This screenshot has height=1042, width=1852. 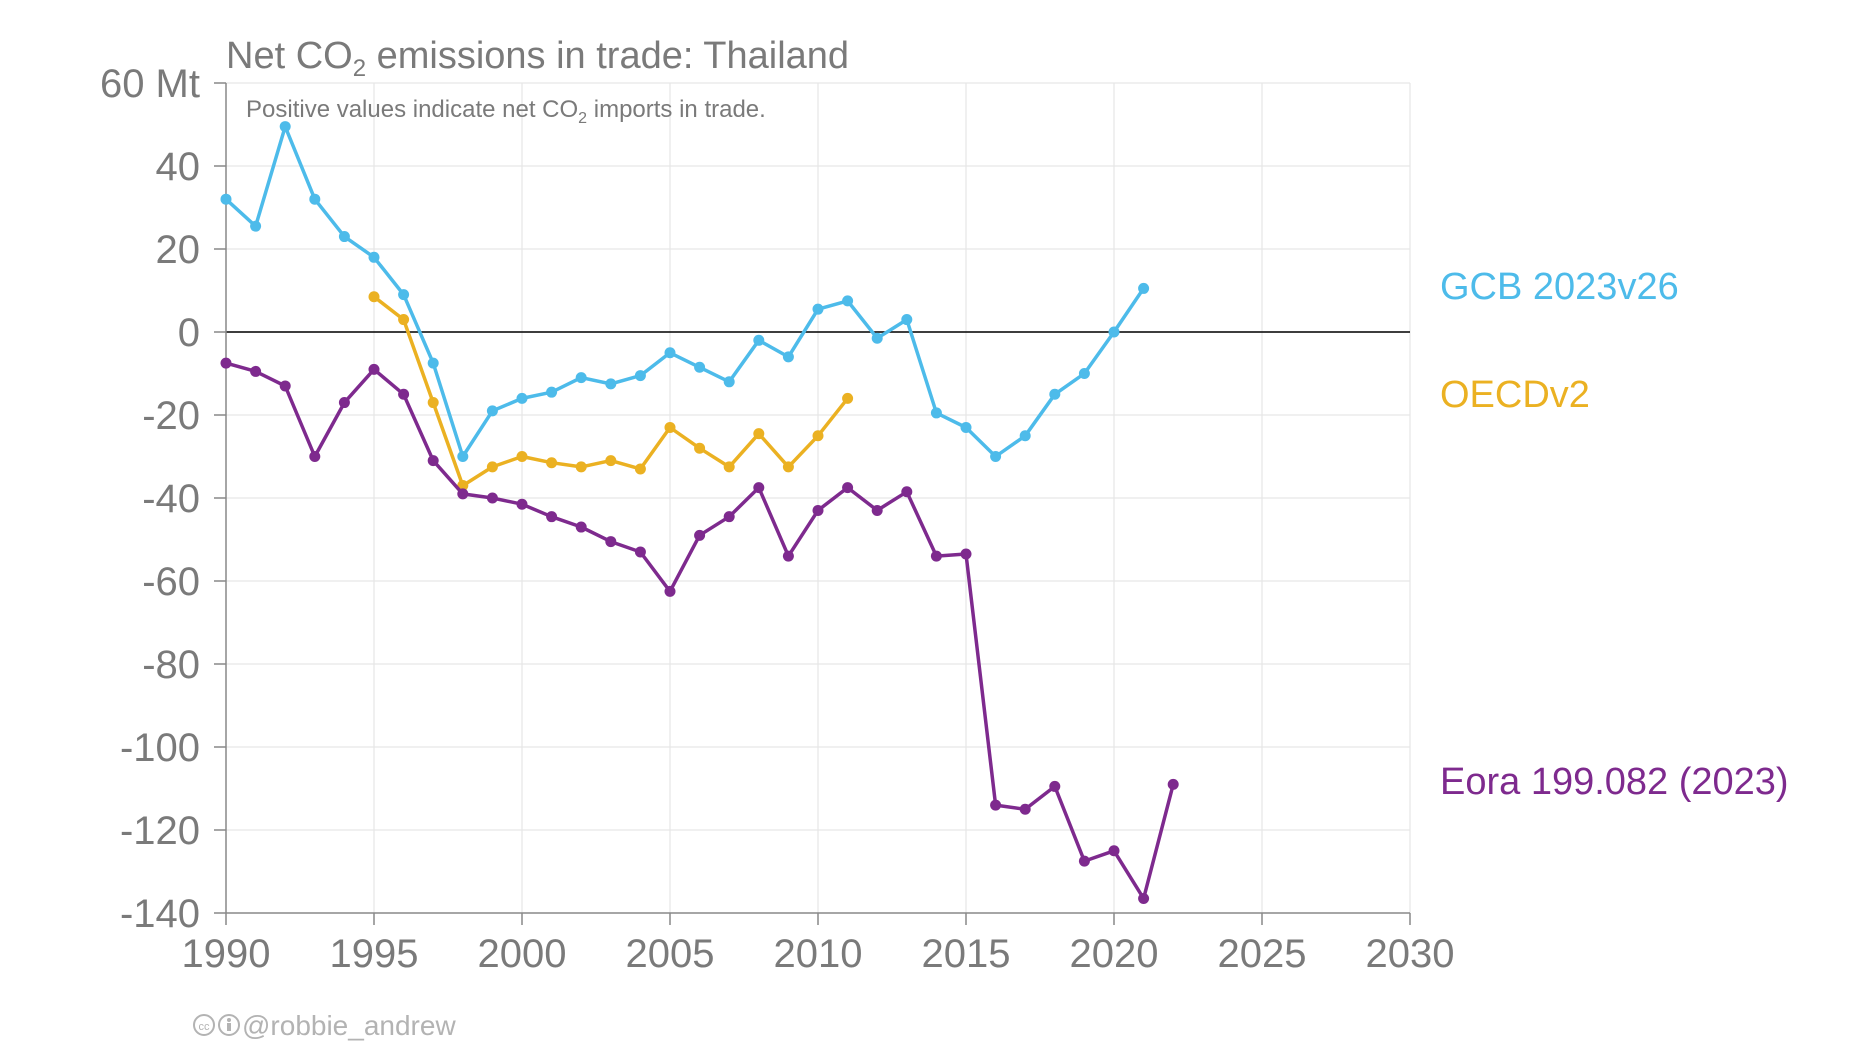 What do you see at coordinates (1559, 287) in the screenshot?
I see `series-label: GCB 2023v26` at bounding box center [1559, 287].